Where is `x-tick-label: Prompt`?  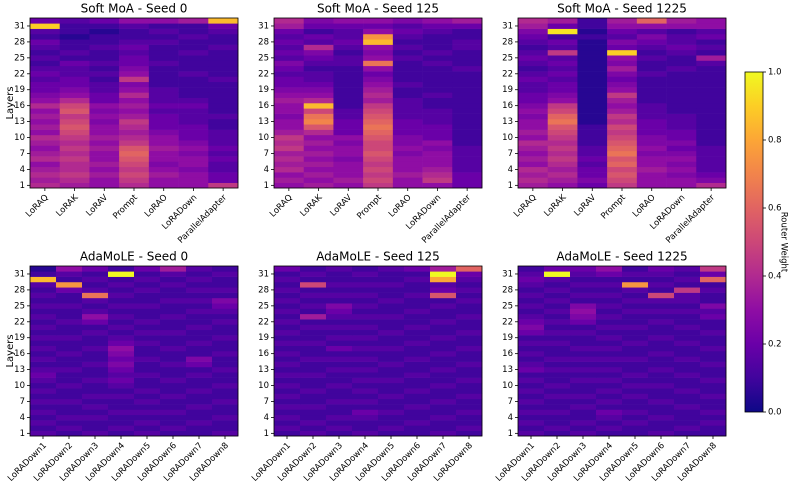
x-tick-label: Prompt is located at coordinates (369, 206).